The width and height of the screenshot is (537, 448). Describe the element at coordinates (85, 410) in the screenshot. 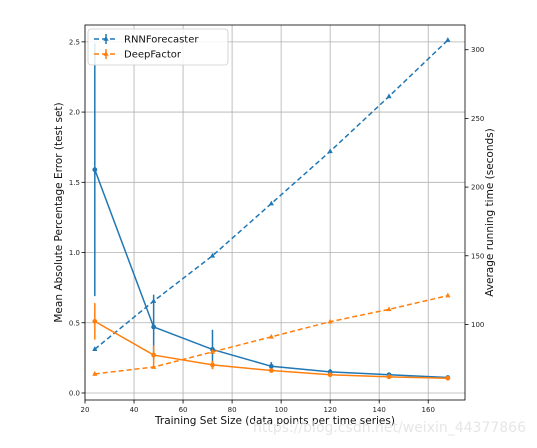

I see `x-tick-label: 20` at that location.